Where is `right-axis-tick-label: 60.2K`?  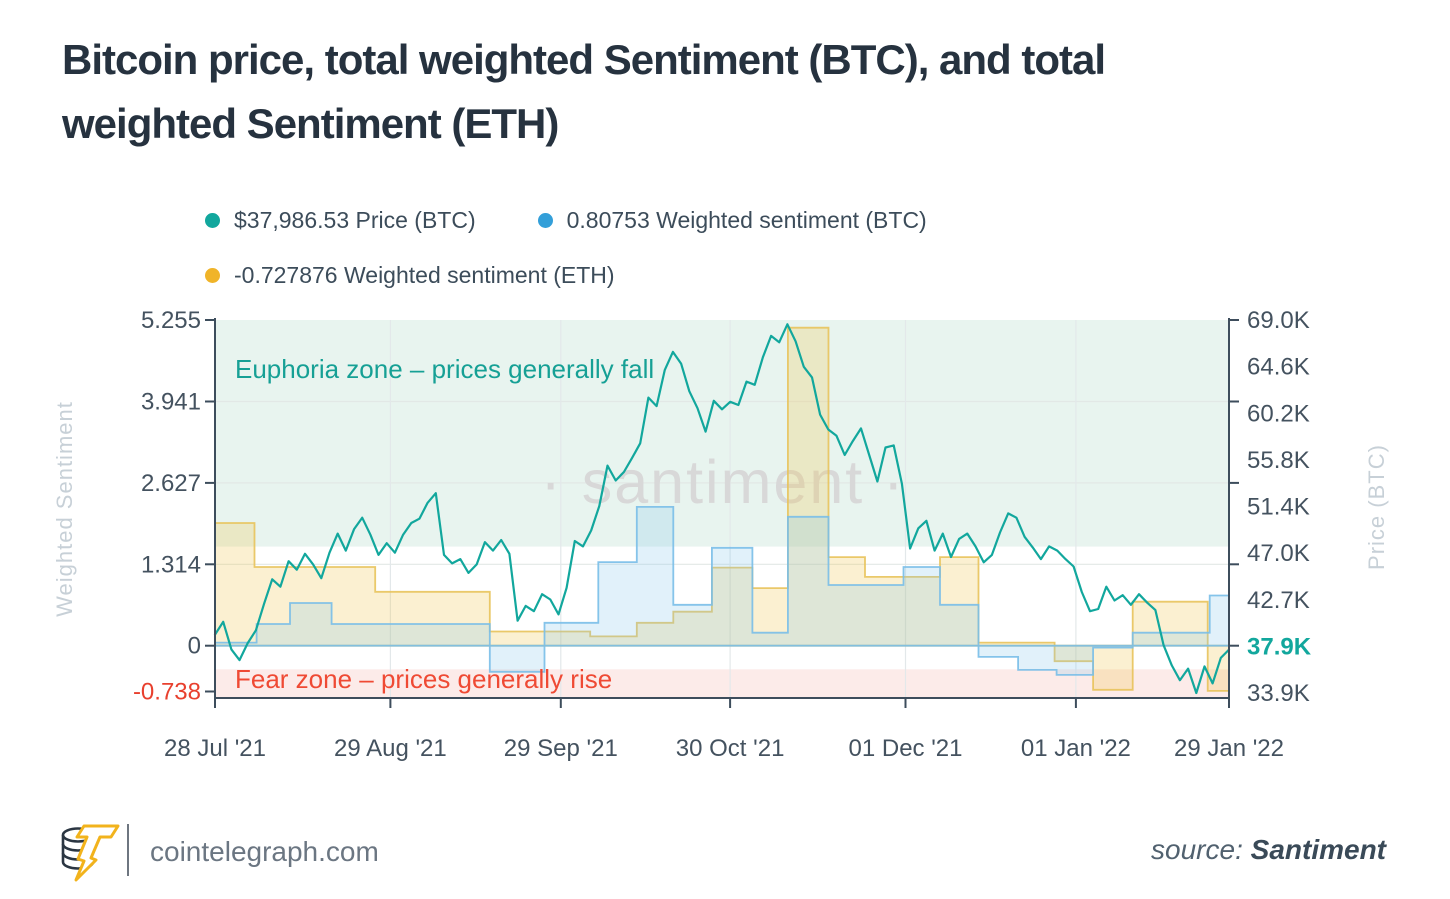
right-axis-tick-label: 60.2K is located at coordinates (1278, 413).